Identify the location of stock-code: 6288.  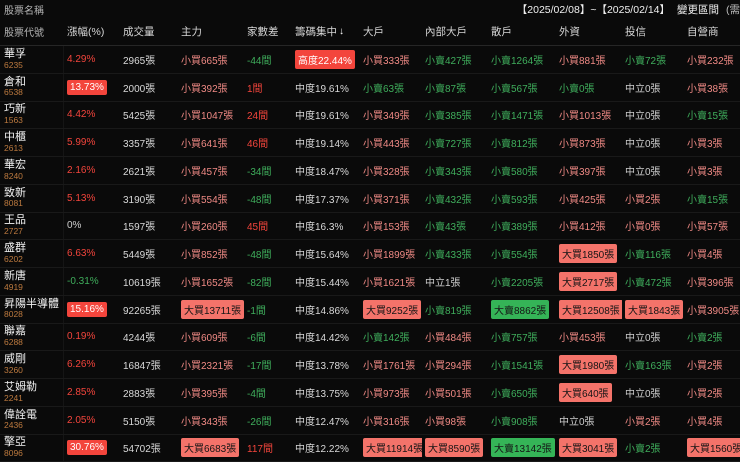
(13, 342).